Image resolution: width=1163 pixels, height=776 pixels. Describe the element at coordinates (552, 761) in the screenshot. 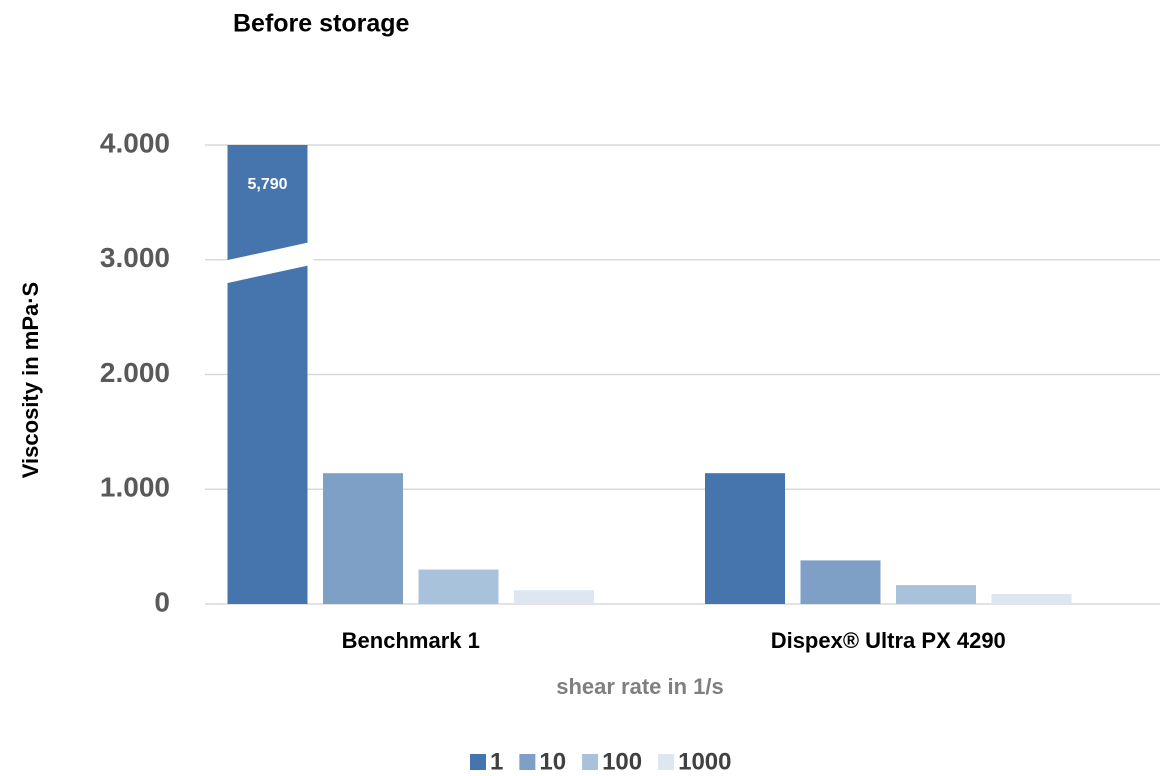

I see `legend-label: 10` at that location.